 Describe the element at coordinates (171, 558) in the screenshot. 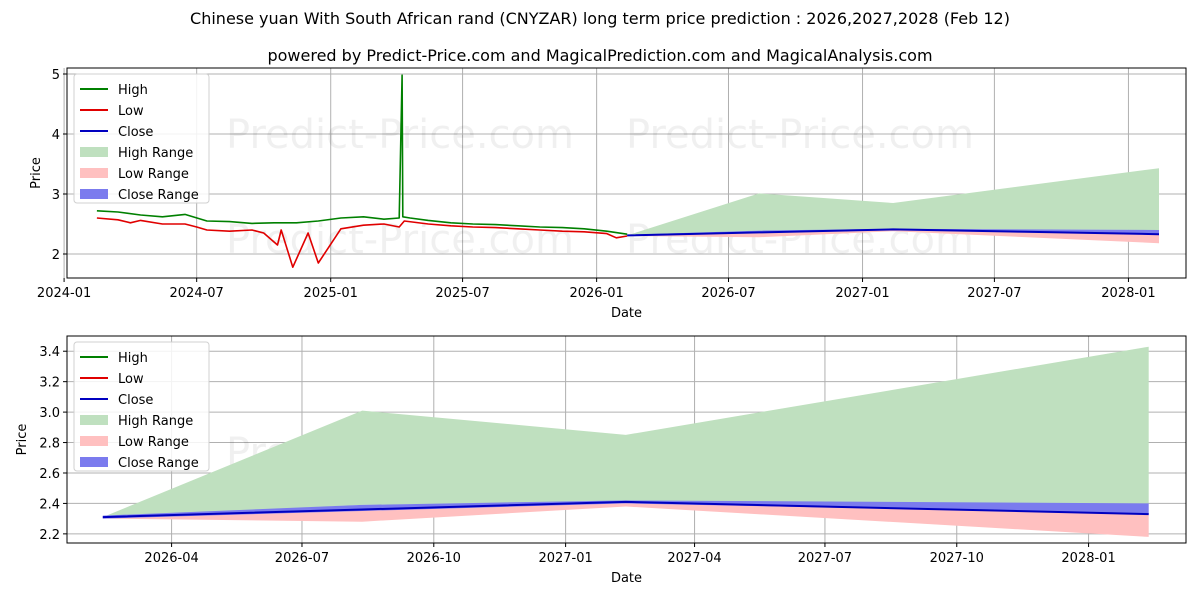

I see `x-tick-label: 2026-04` at that location.